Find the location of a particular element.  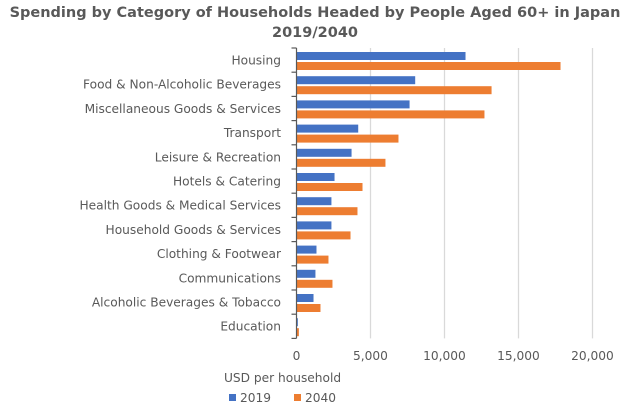

legend-swatch-2019 is located at coordinates (232, 397).